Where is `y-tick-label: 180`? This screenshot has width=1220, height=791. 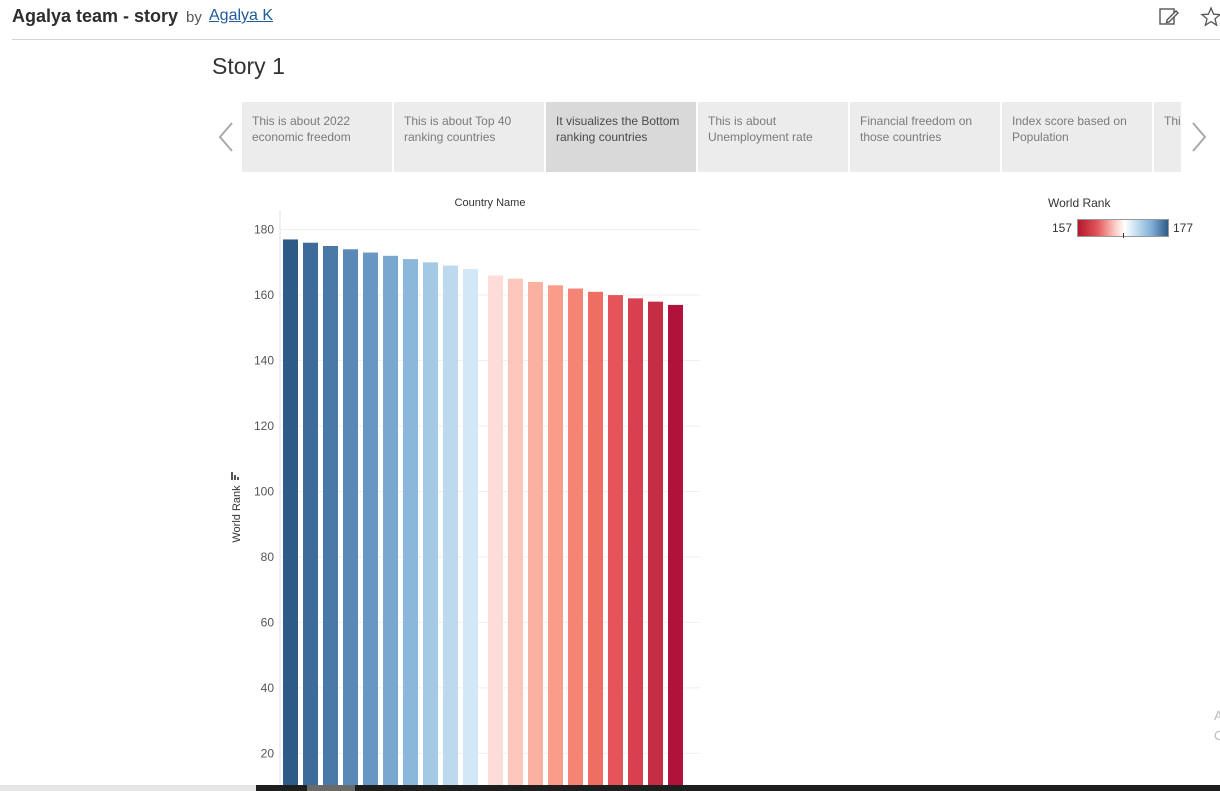
y-tick-label: 180 is located at coordinates (264, 230).